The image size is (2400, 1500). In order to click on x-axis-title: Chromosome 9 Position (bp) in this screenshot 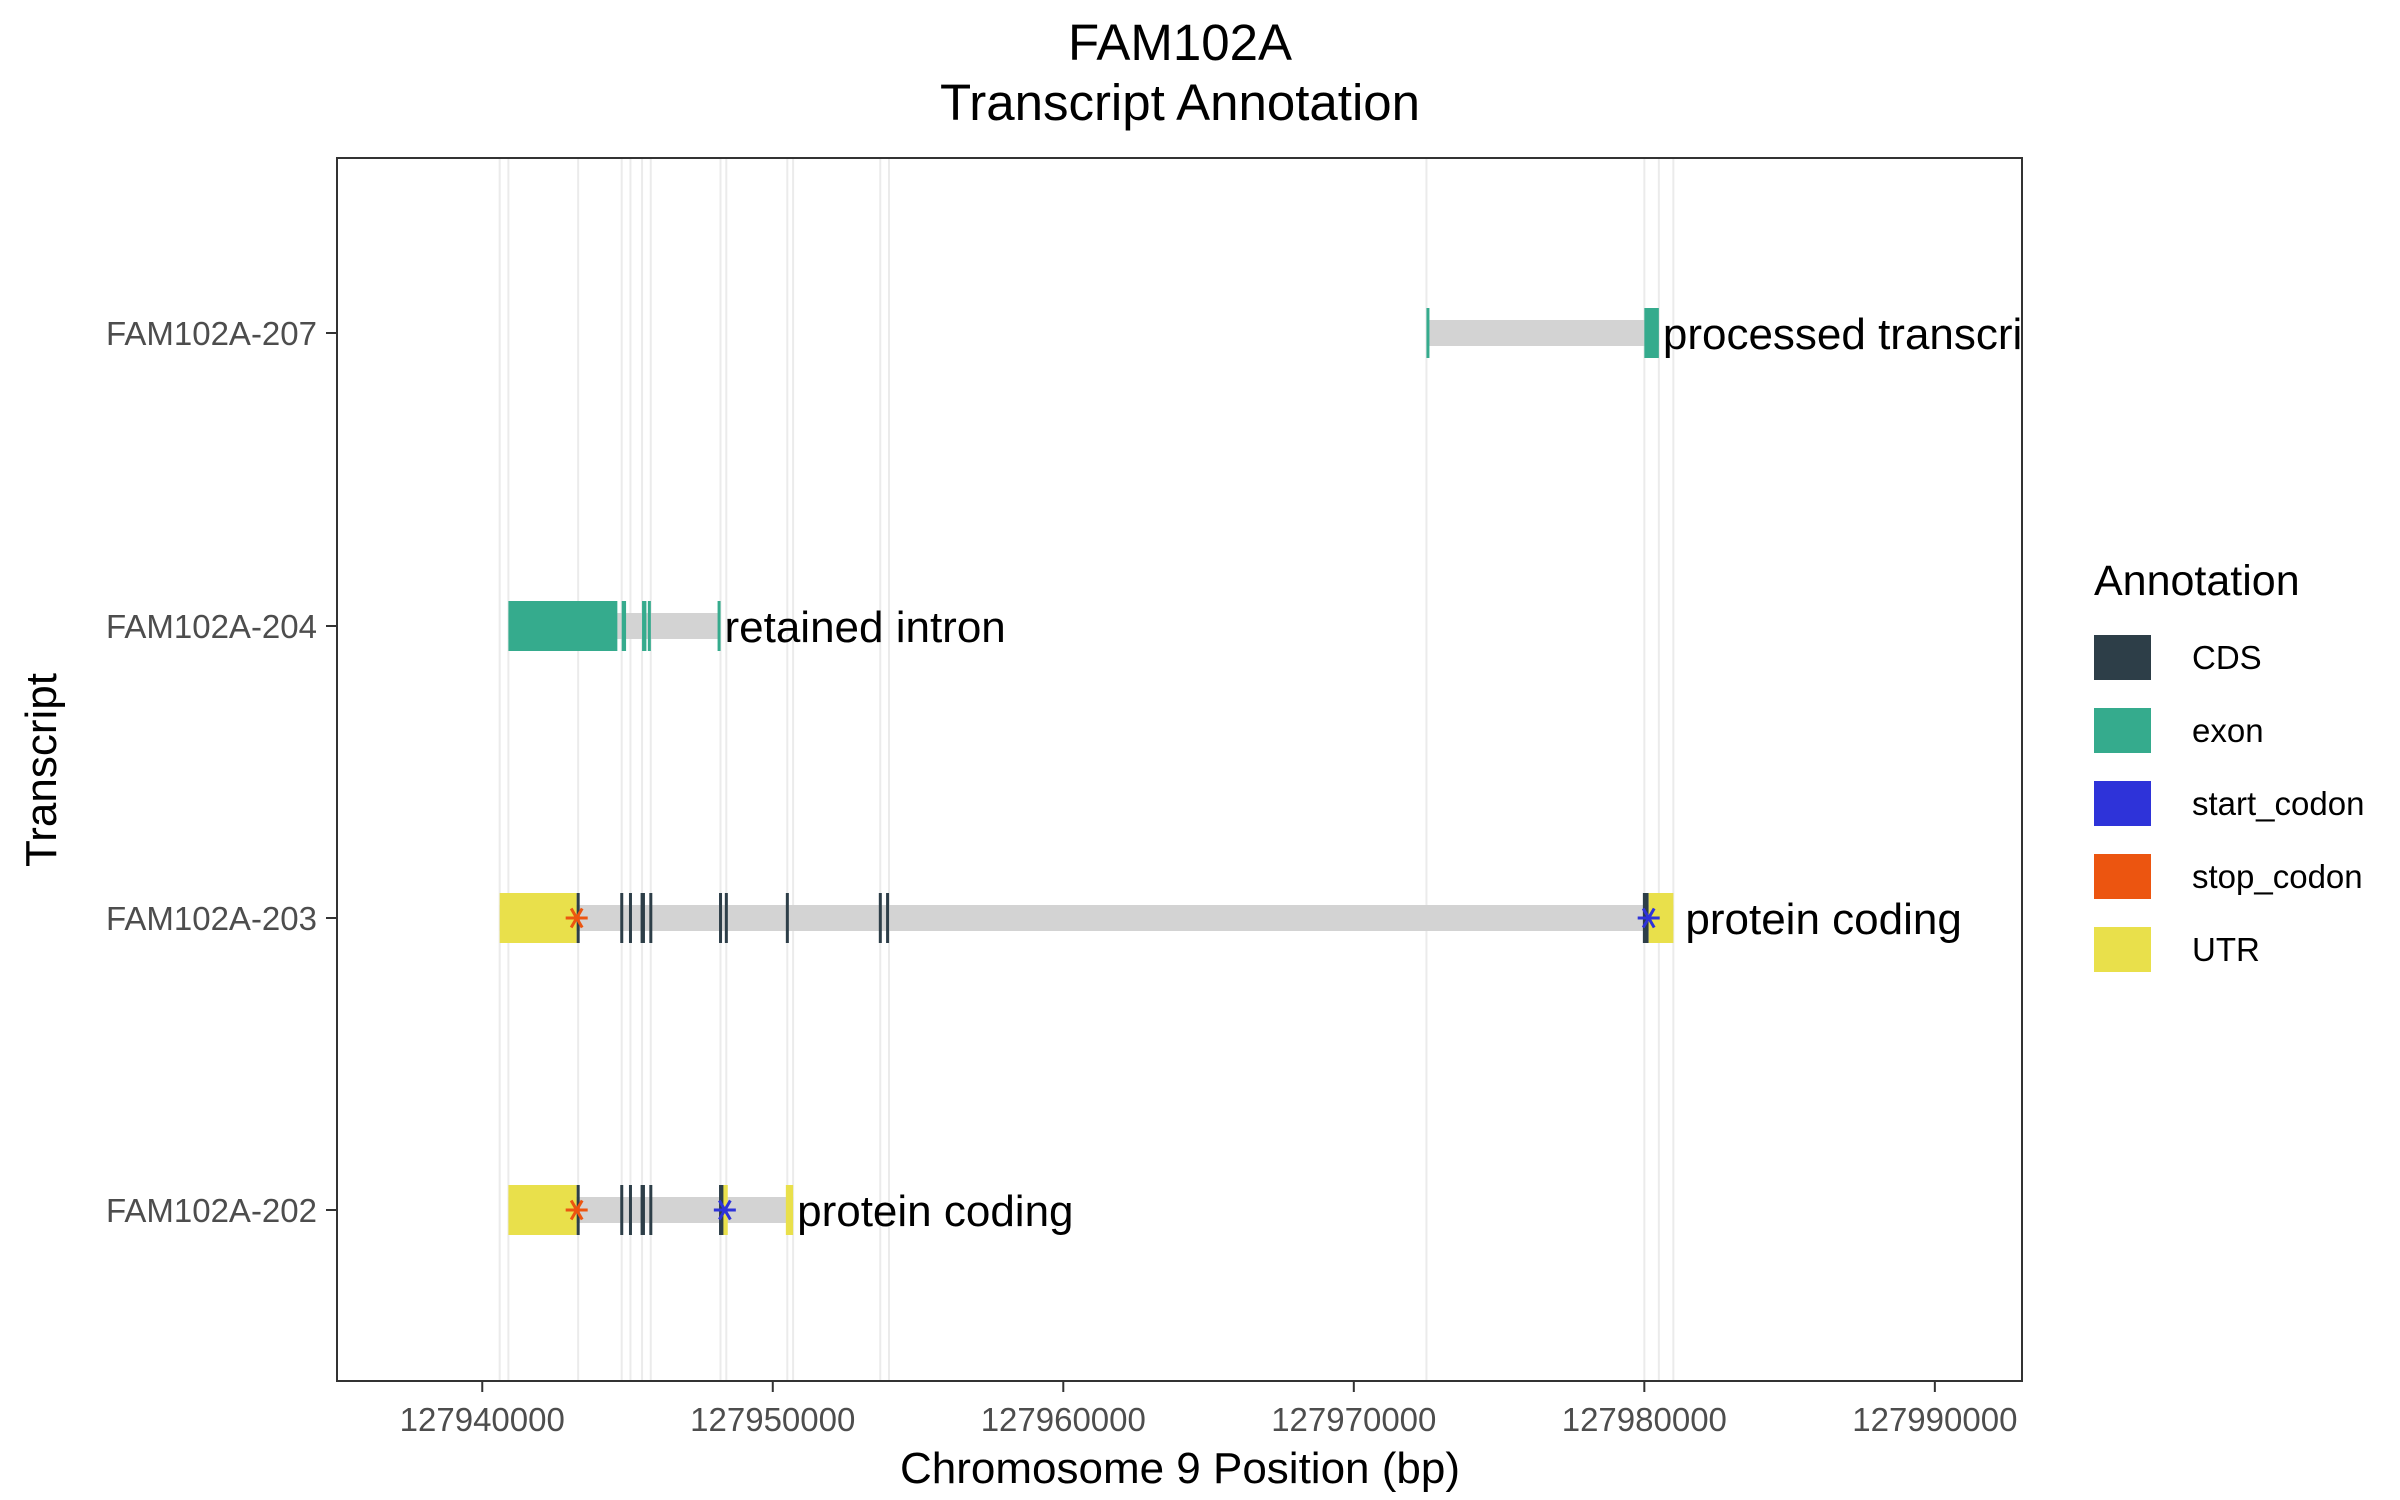, I will do `click(1180, 1468)`.